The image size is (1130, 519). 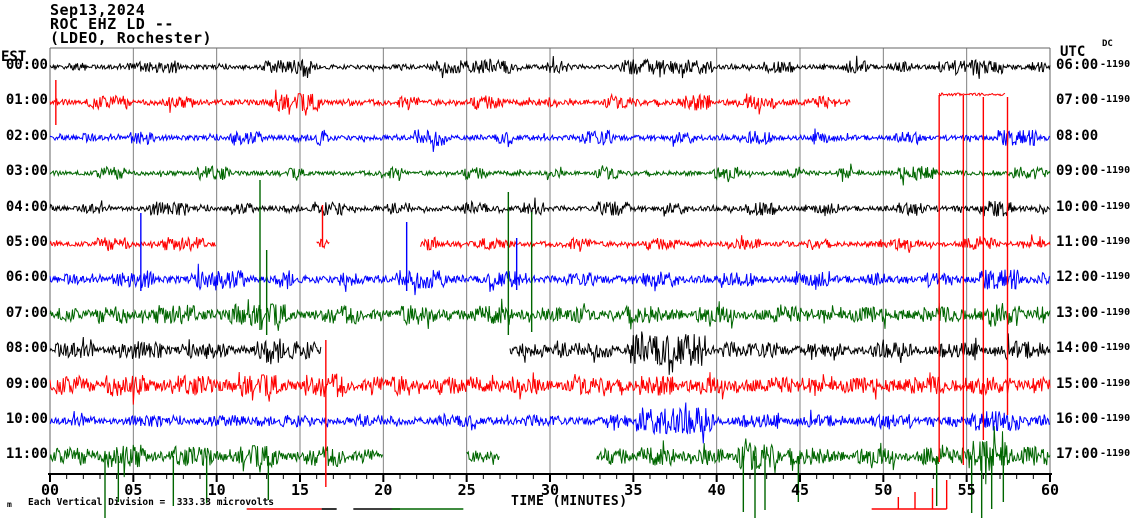 What do you see at coordinates (550, 207) in the screenshot?
I see `trace-04:00` at bounding box center [550, 207].